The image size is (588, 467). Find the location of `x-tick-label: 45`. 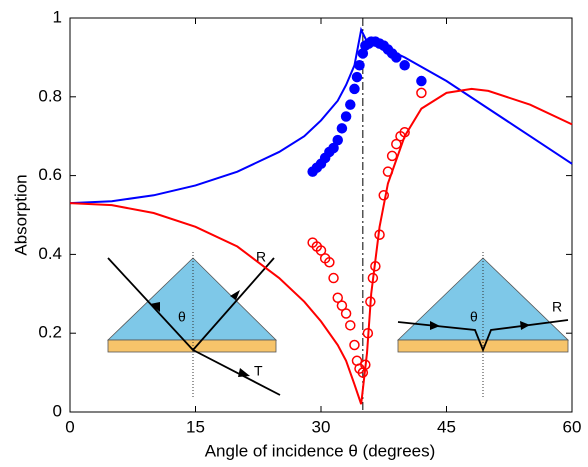

x-tick-label: 45 is located at coordinates (446, 426).